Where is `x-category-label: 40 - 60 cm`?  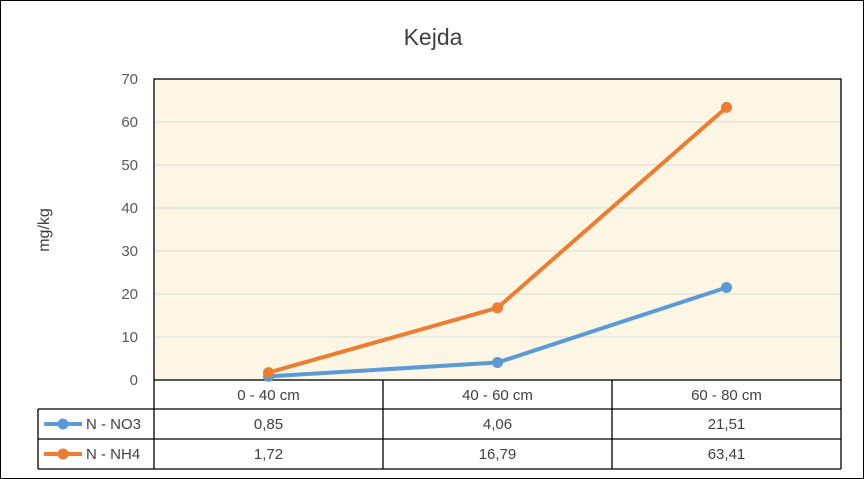
x-category-label: 40 - 60 cm is located at coordinates (497, 395).